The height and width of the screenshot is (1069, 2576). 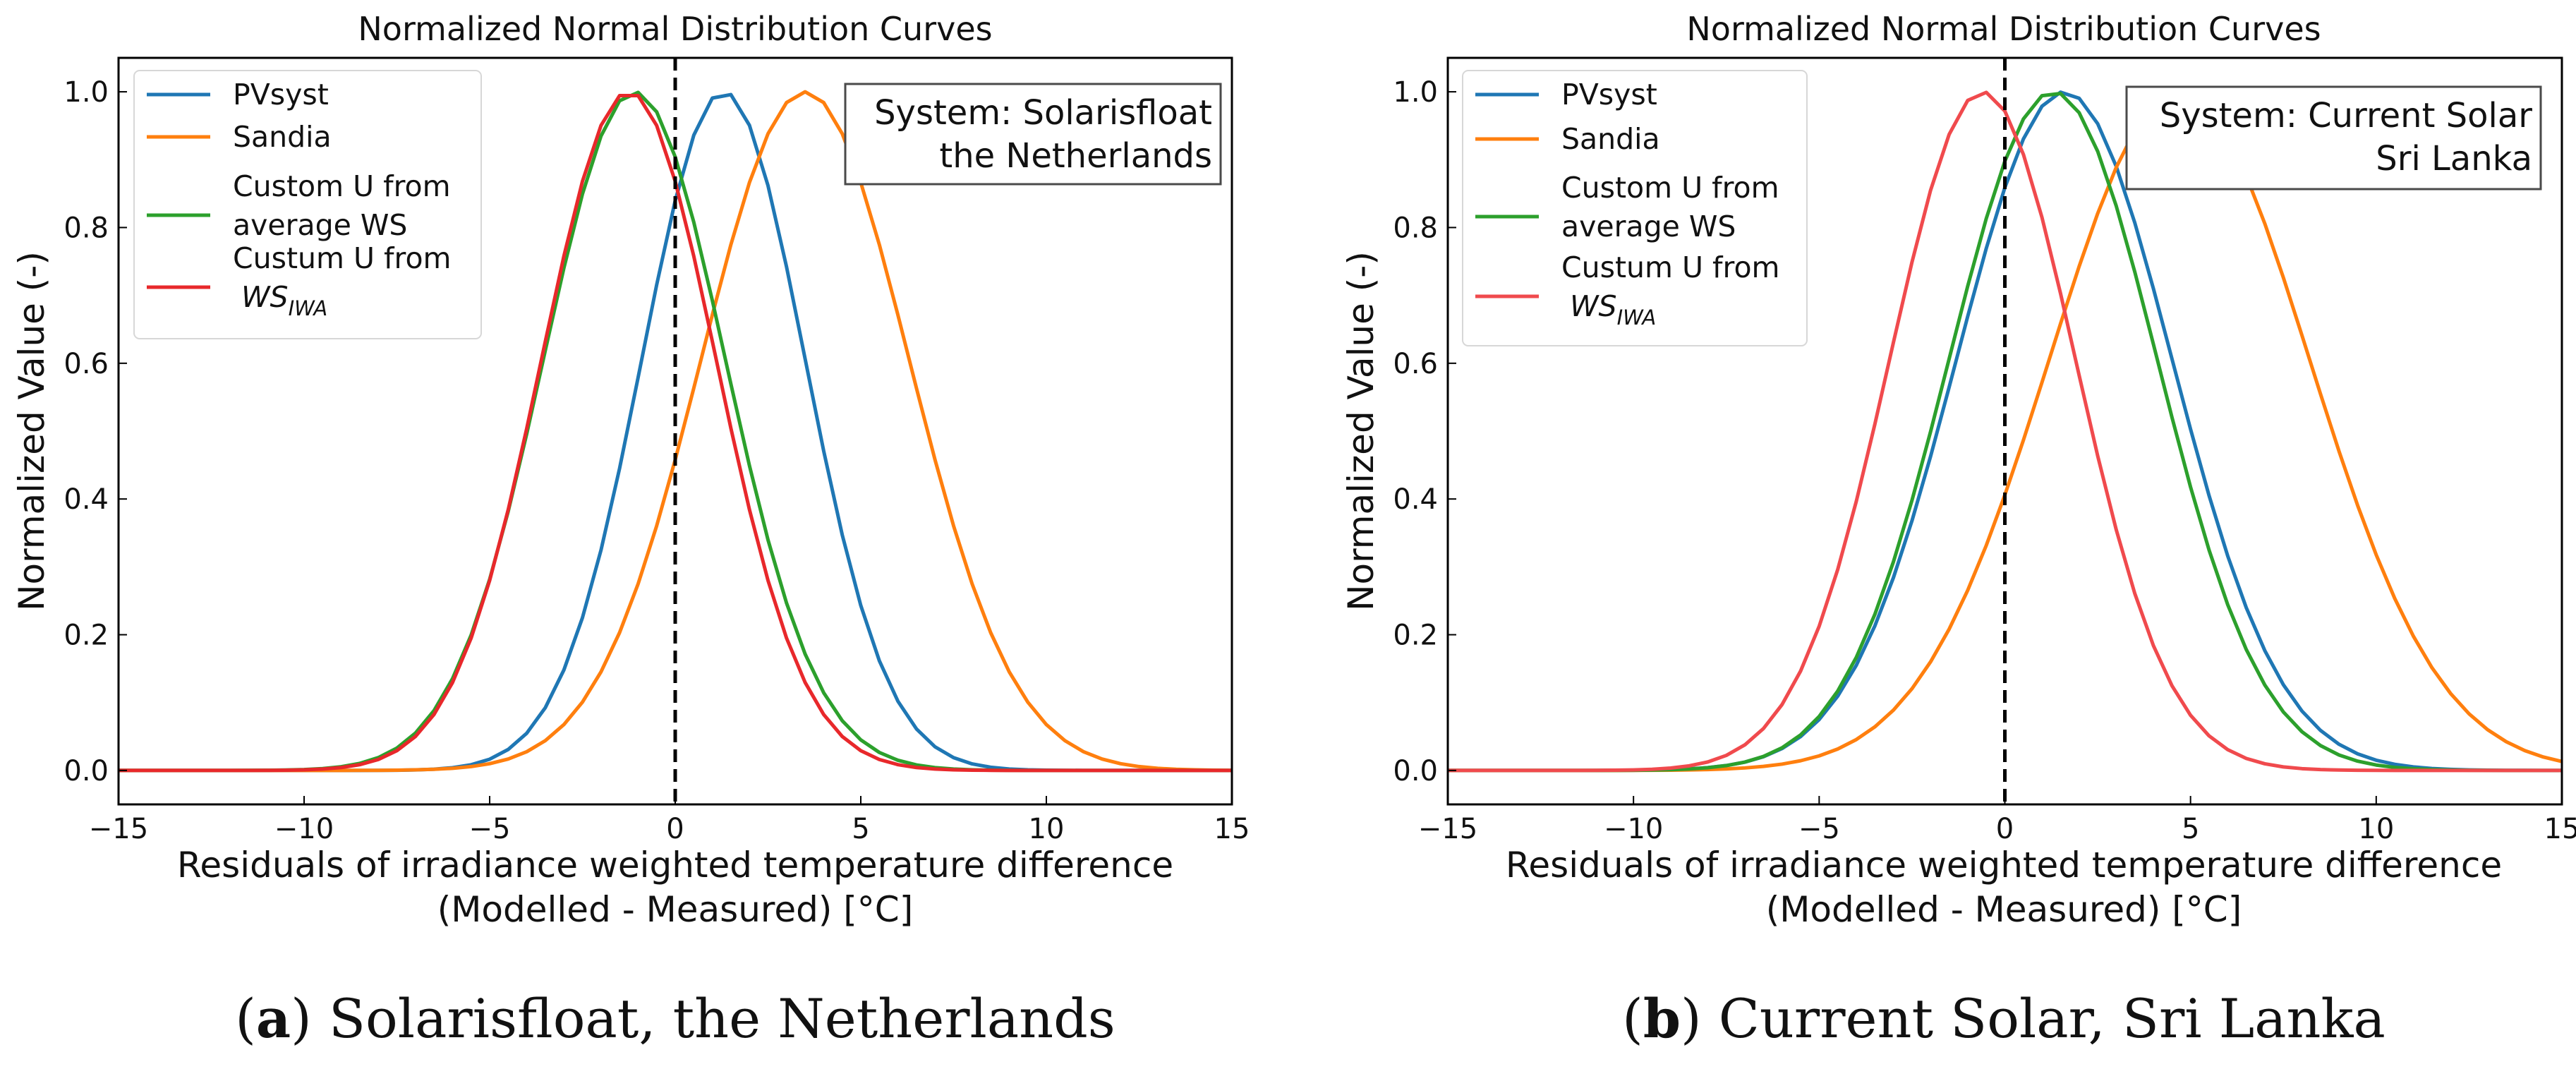 What do you see at coordinates (2052, 1019) in the screenshot?
I see `caption-text: Current Solar, Sri Lanka` at bounding box center [2052, 1019].